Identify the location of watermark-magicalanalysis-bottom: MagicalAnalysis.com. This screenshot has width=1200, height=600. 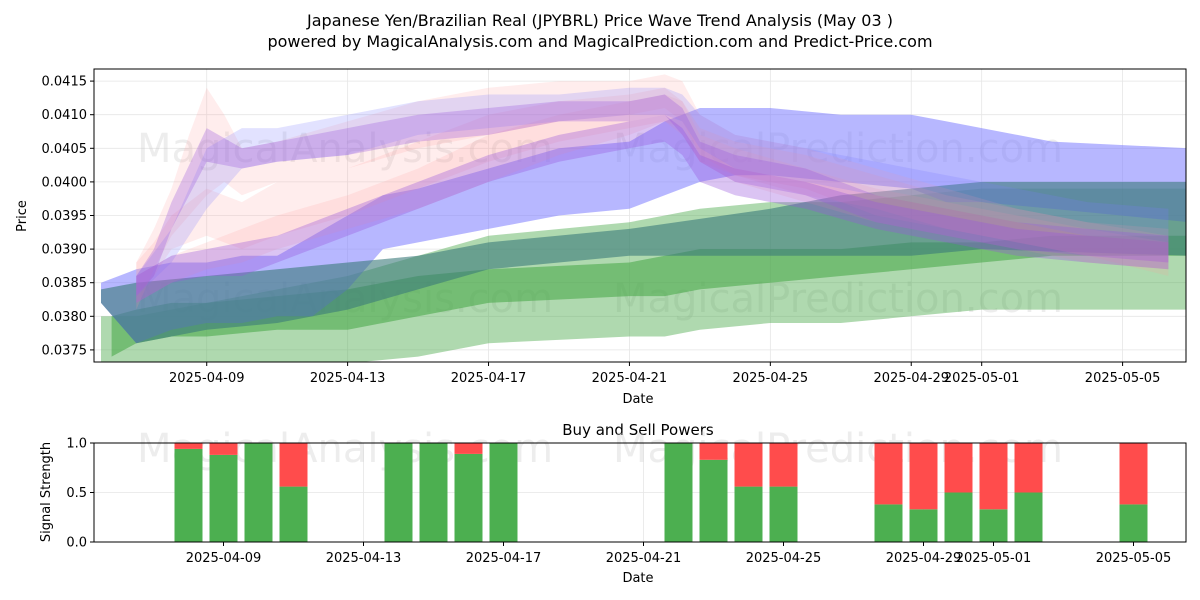
(345, 449).